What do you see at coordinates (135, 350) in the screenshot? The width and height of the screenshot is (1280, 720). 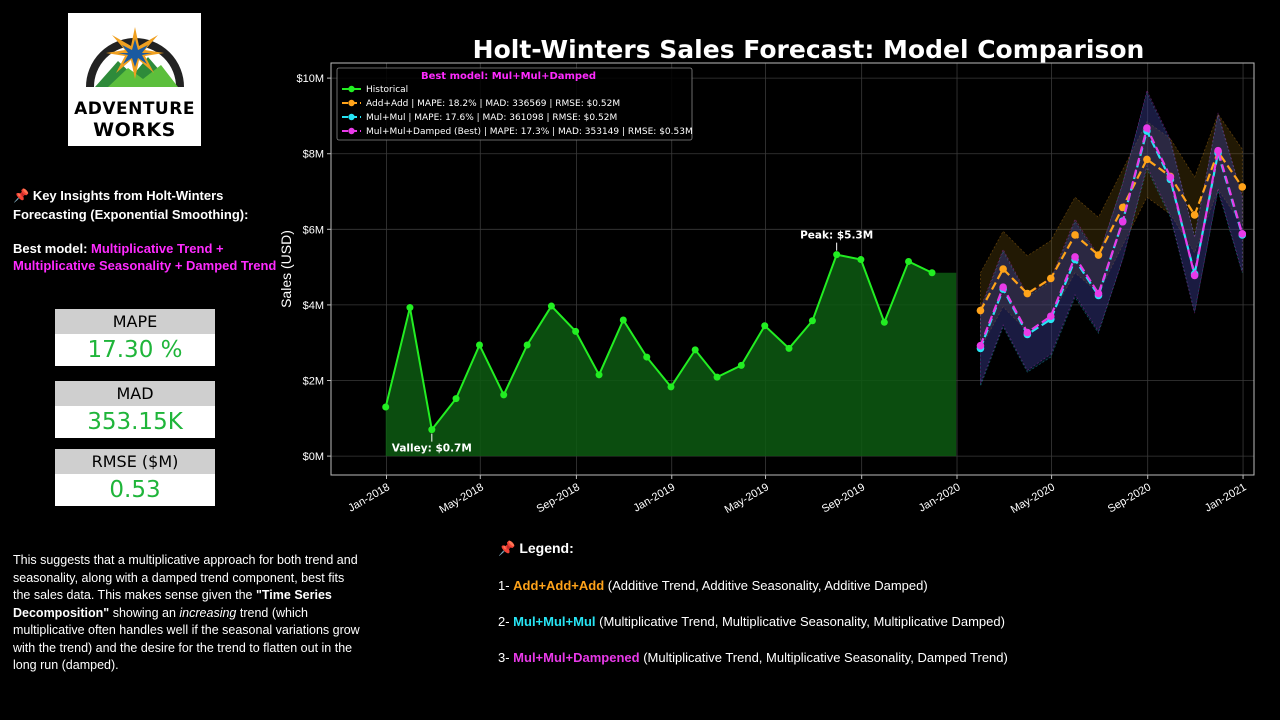 I see `mape-value: 17.30 %` at bounding box center [135, 350].